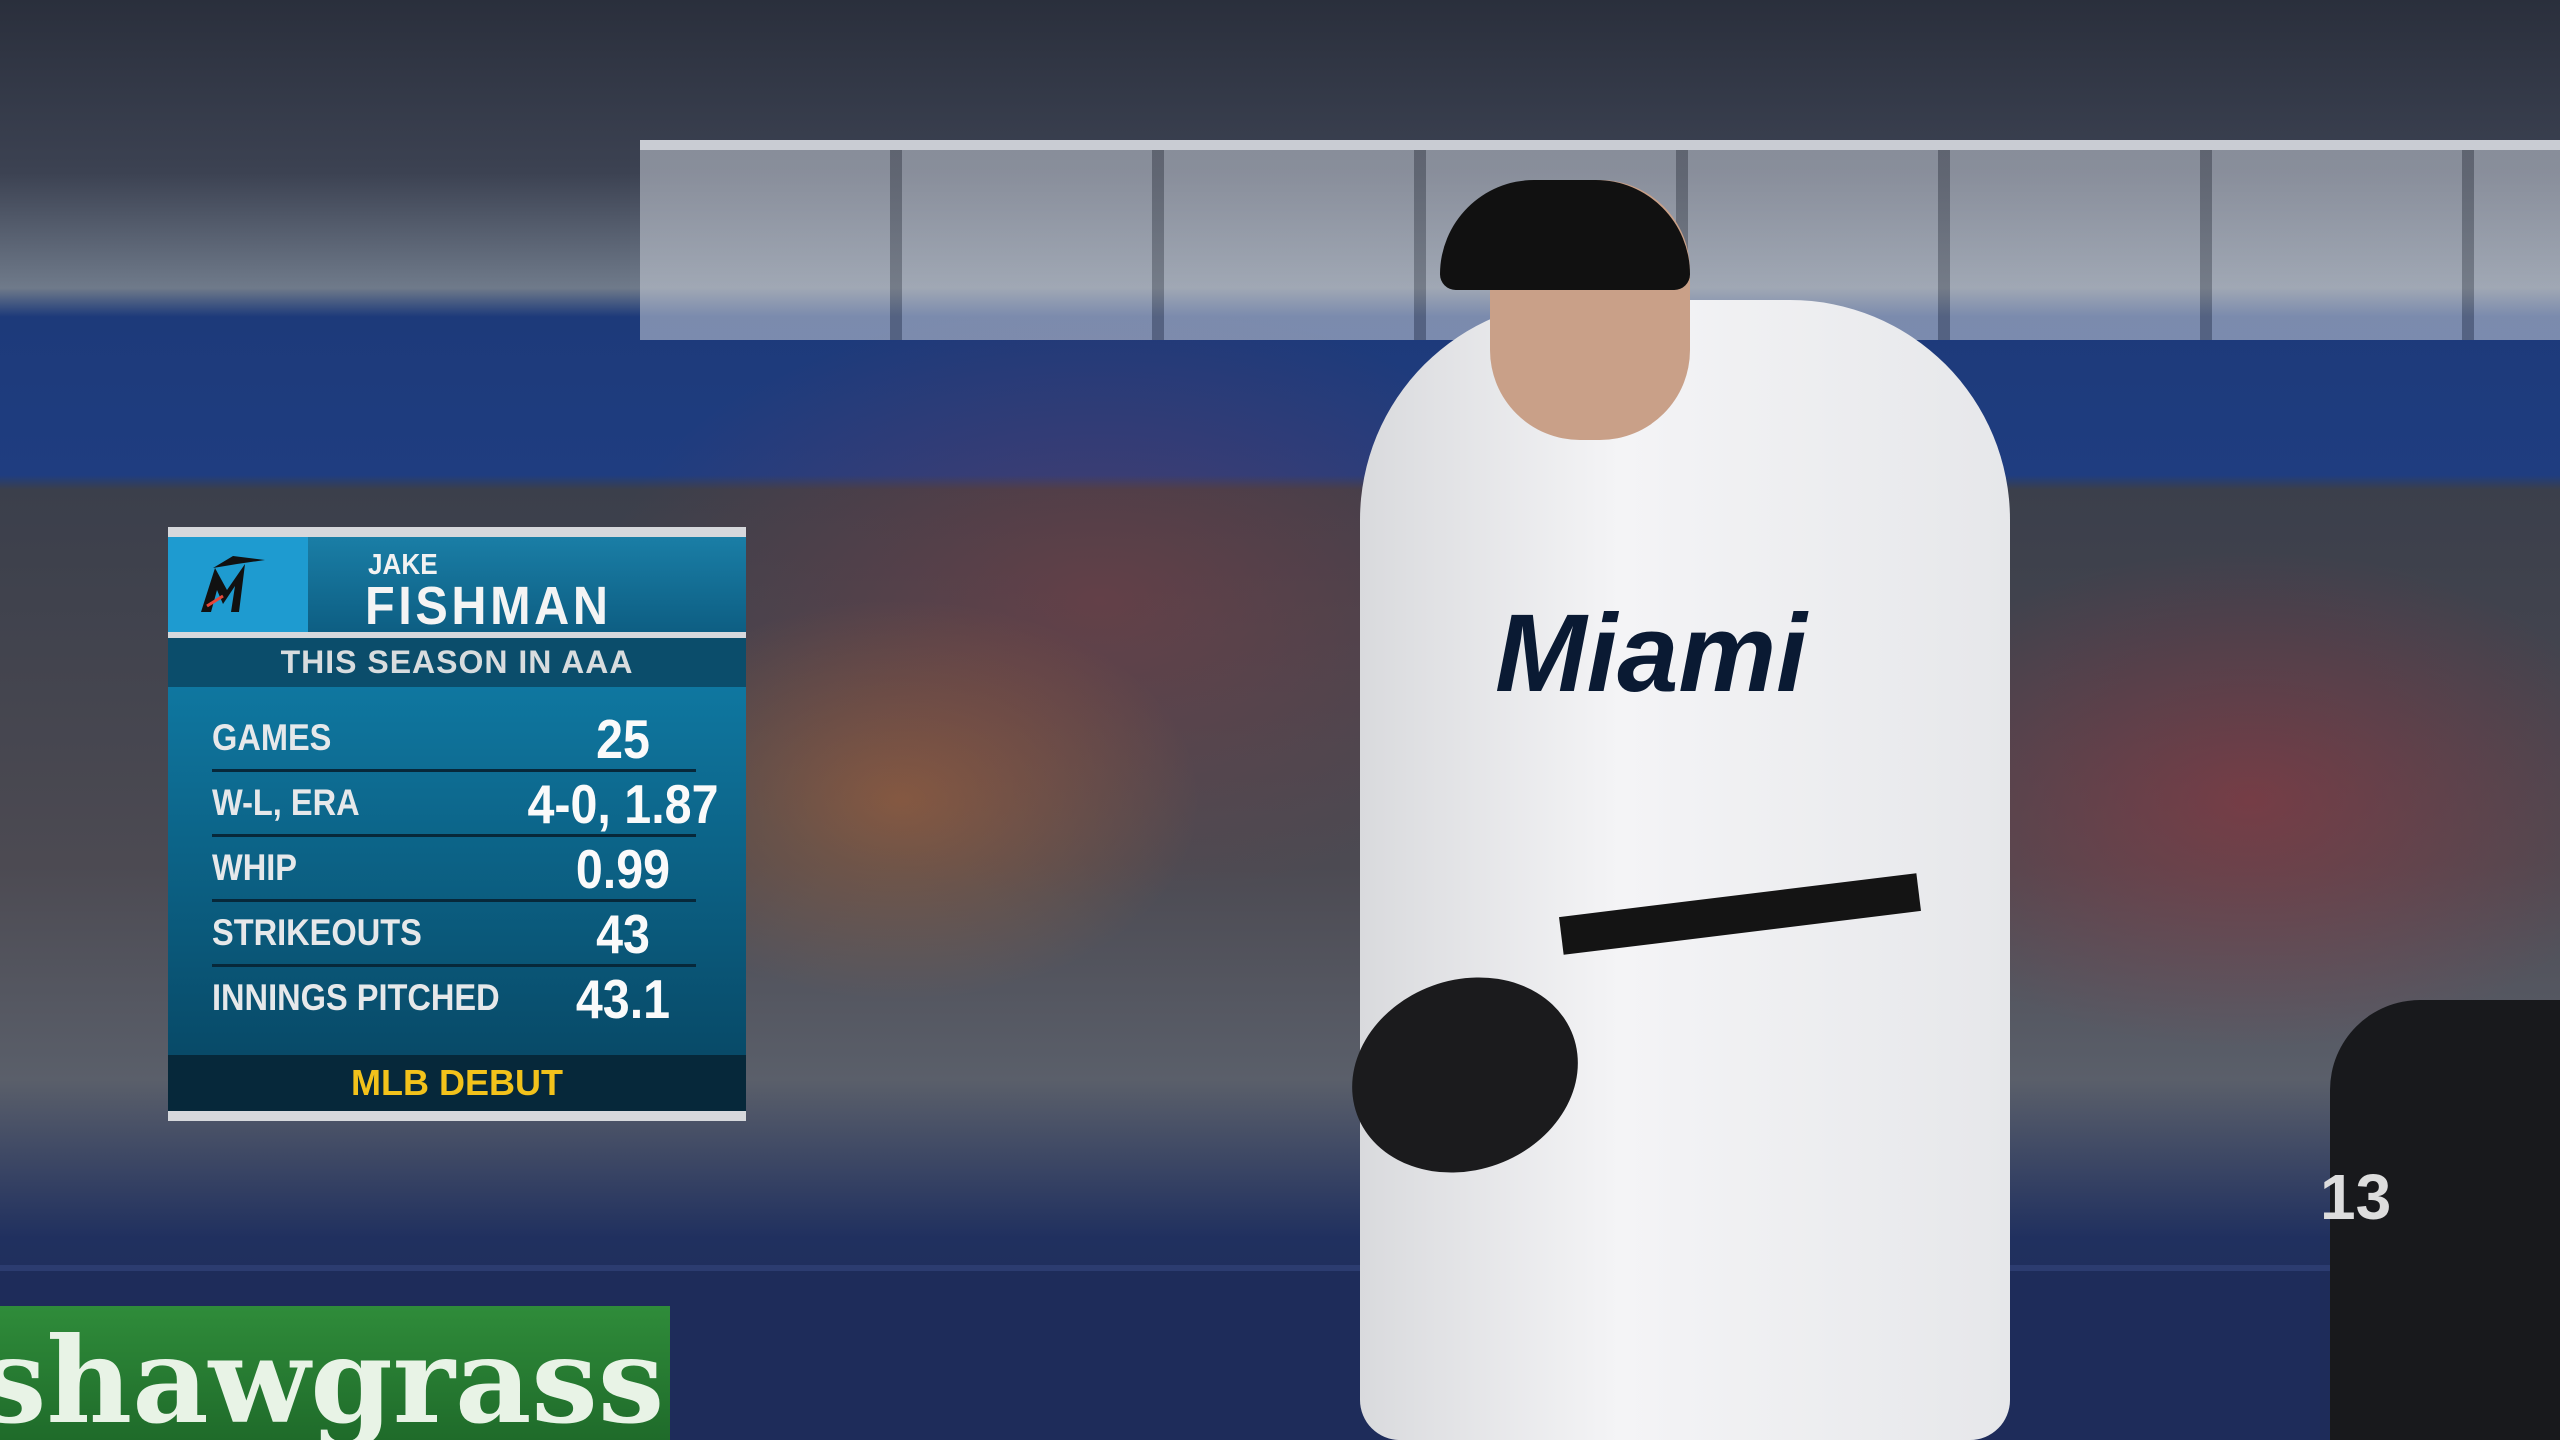 The height and width of the screenshot is (1440, 2560). What do you see at coordinates (1651, 653) in the screenshot?
I see `jersey-text: Miami` at bounding box center [1651, 653].